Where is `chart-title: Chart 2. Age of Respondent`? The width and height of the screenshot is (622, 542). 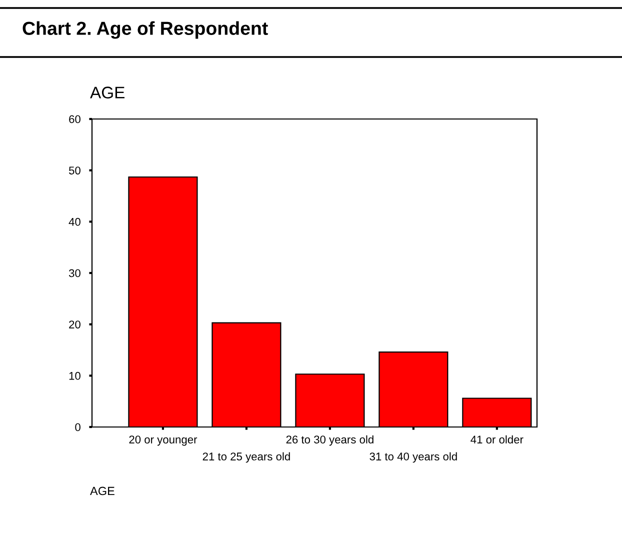
chart-title: Chart 2. Age of Respondent is located at coordinates (145, 30).